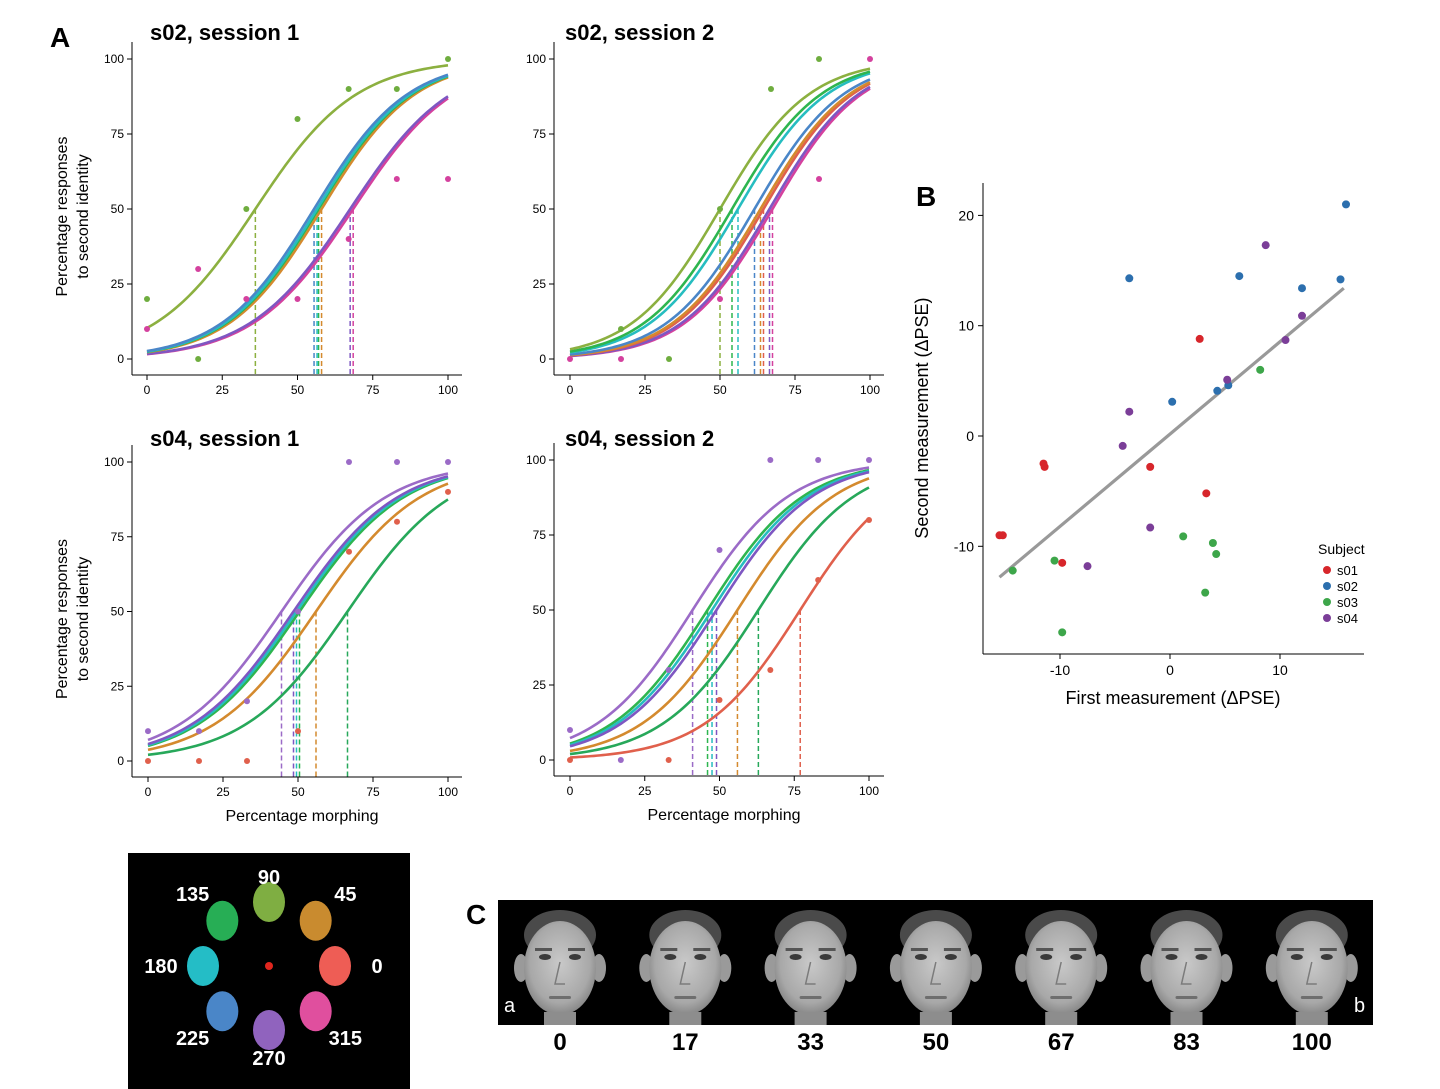 The height and width of the screenshot is (1089, 1440). What do you see at coordinates (62, 216) in the screenshot?
I see `y-axis-label-line1: Percentage responses` at bounding box center [62, 216].